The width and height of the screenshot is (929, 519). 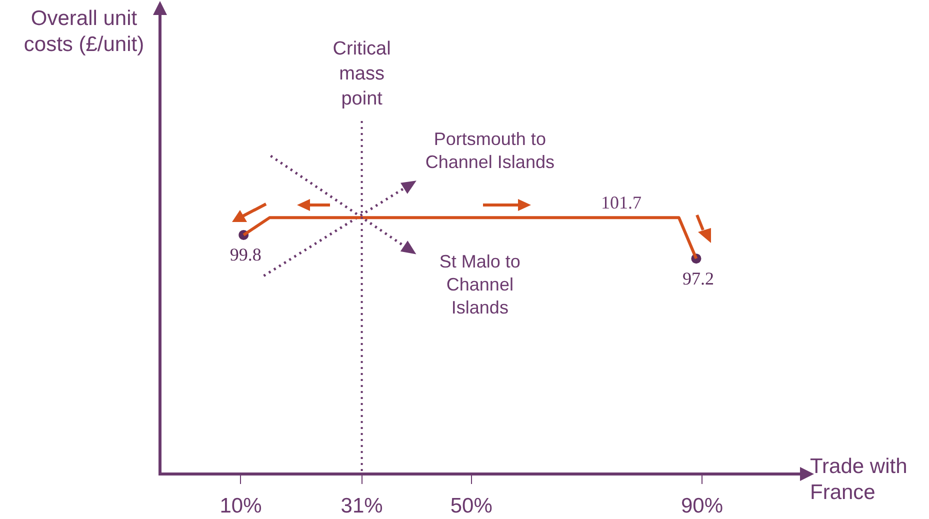 What do you see at coordinates (698, 278) in the screenshot?
I see `data-label: 97.2` at bounding box center [698, 278].